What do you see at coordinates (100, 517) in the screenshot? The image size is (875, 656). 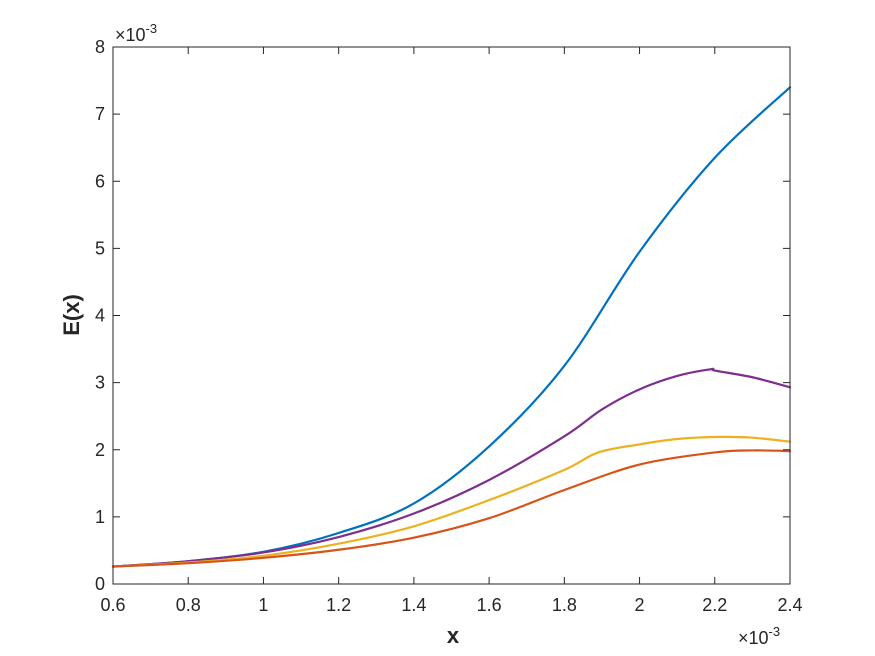 I see `y-tick-label: 1` at bounding box center [100, 517].